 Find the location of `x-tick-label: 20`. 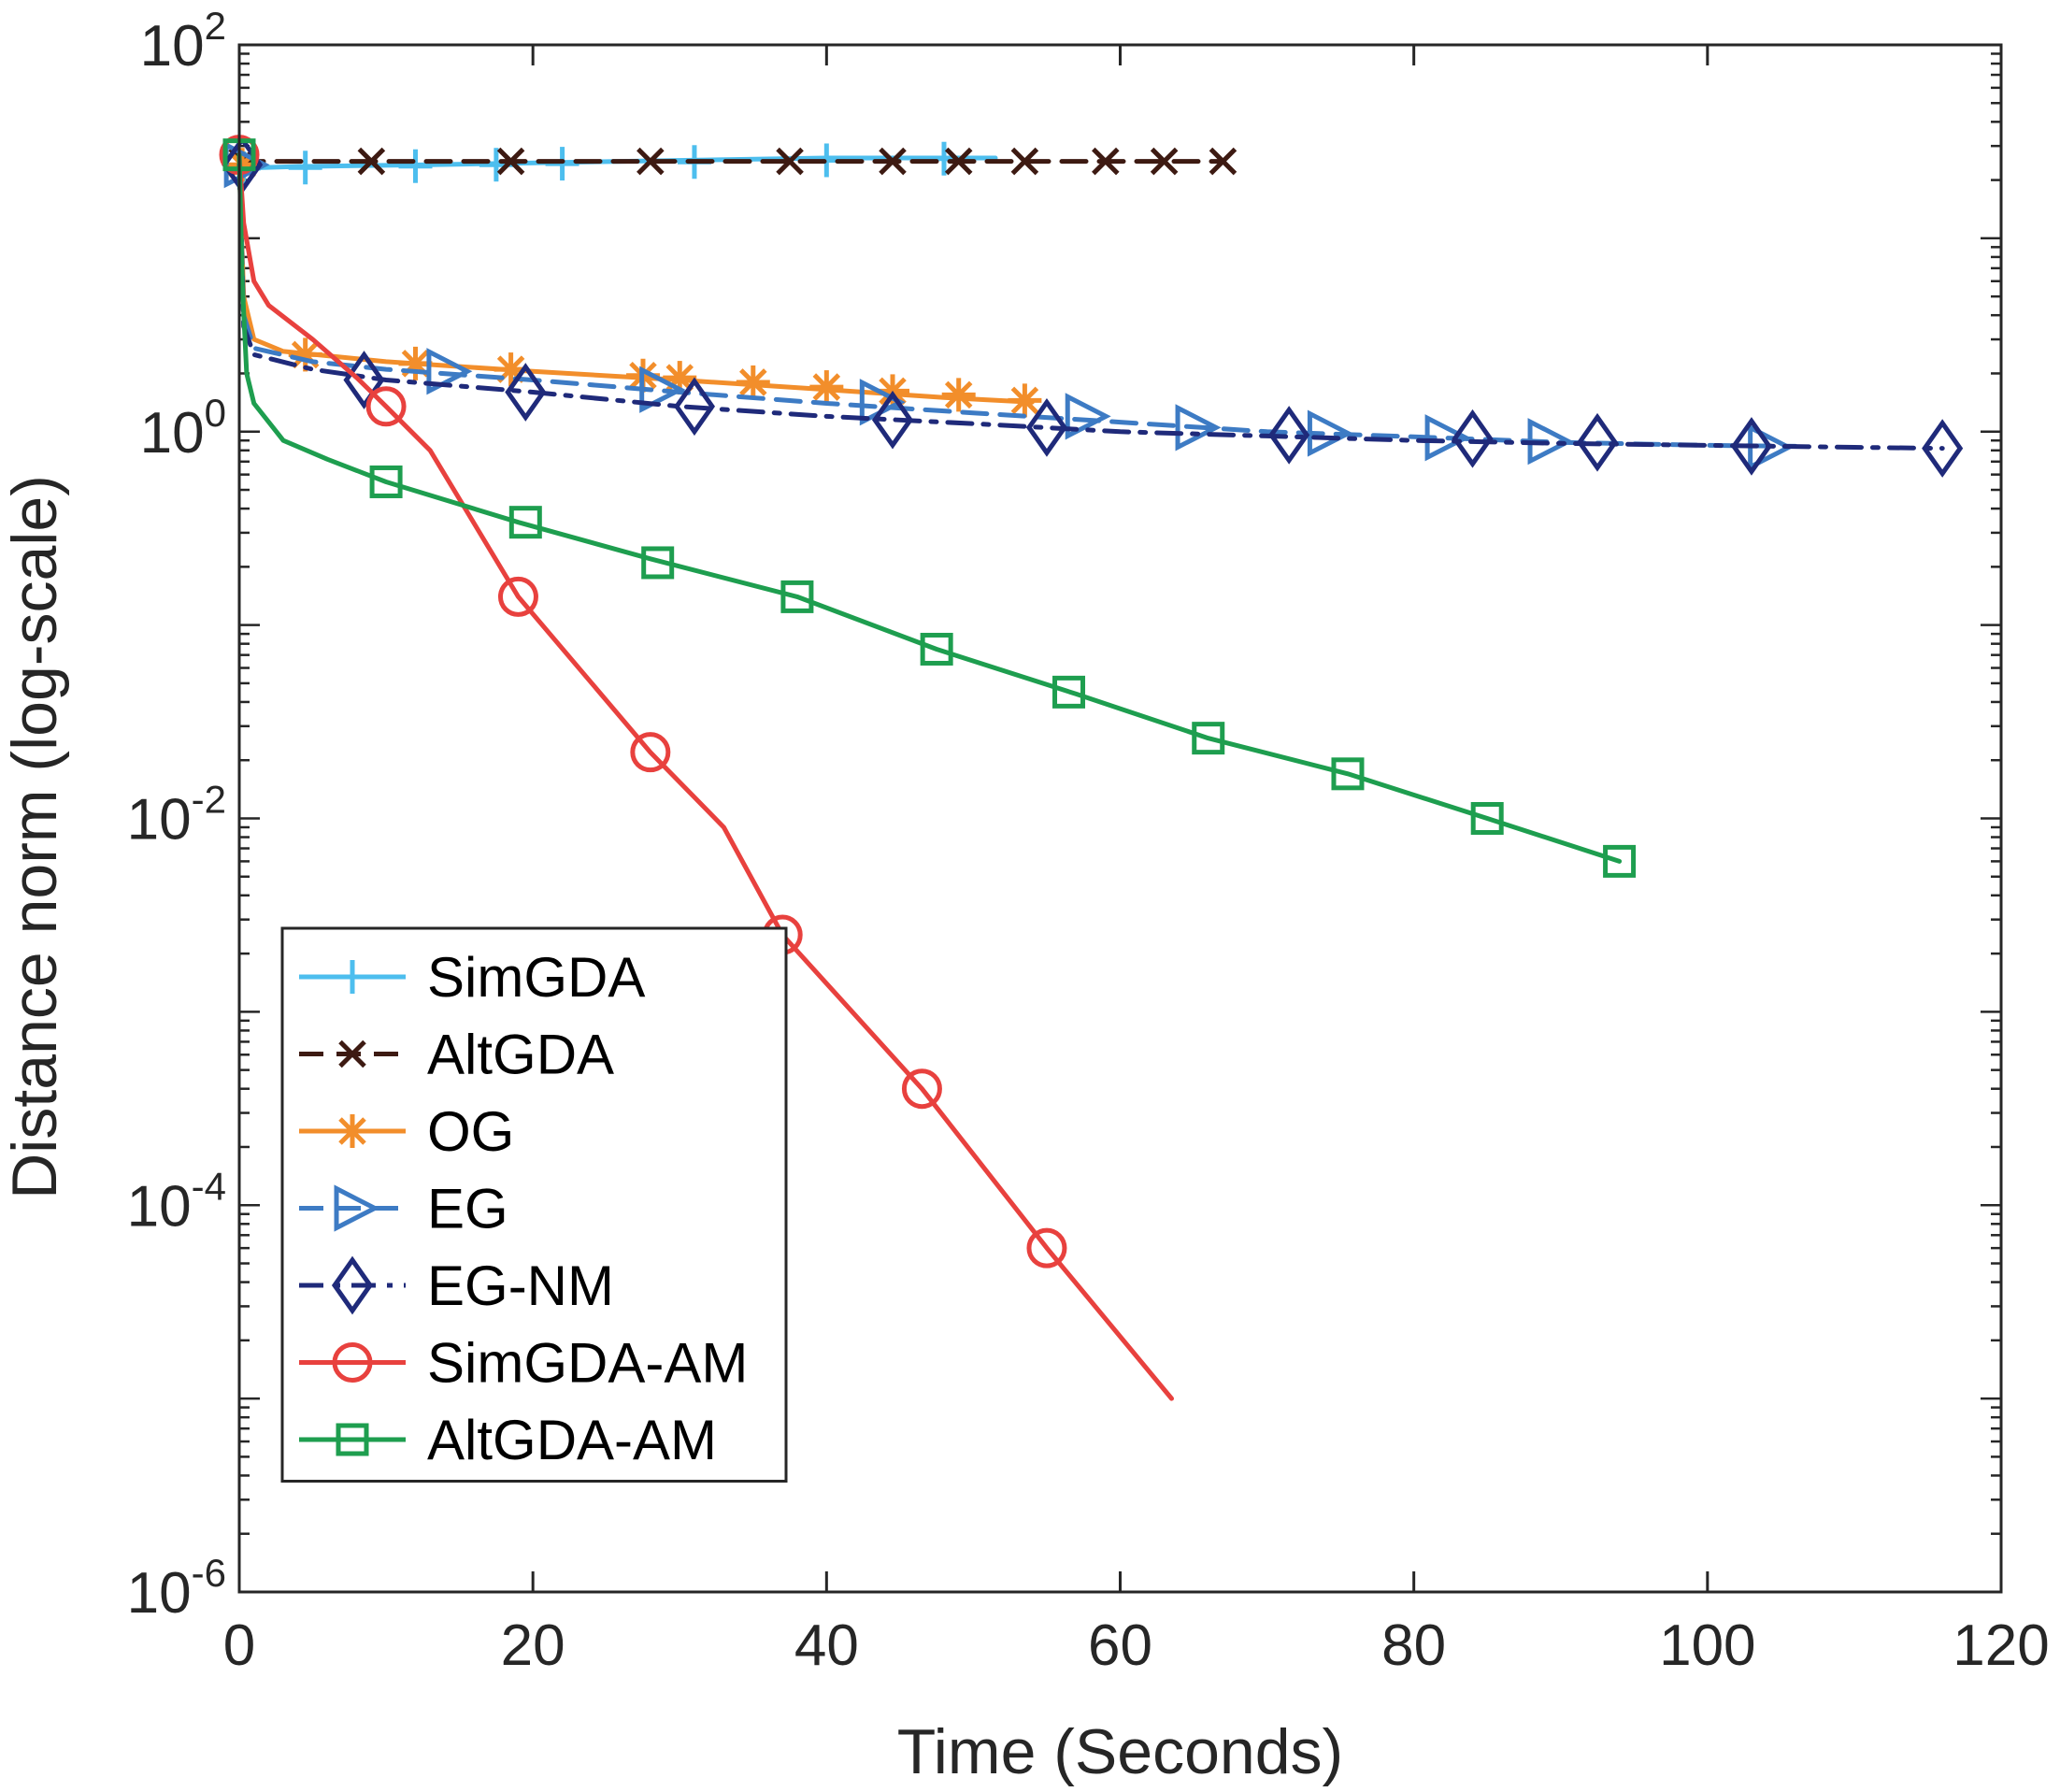

x-tick-label: 20 is located at coordinates (533, 1645).